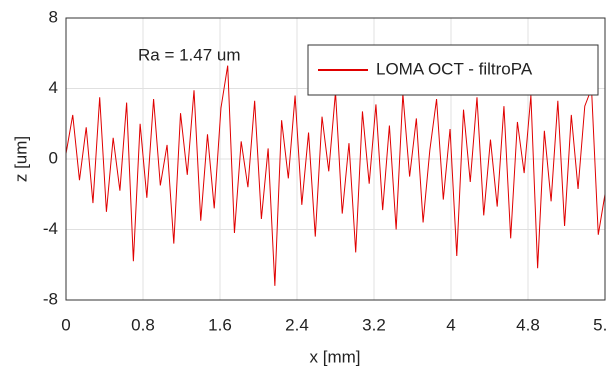 The width and height of the screenshot is (608, 379). I want to click on y-tick-label: 0, so click(53, 157).